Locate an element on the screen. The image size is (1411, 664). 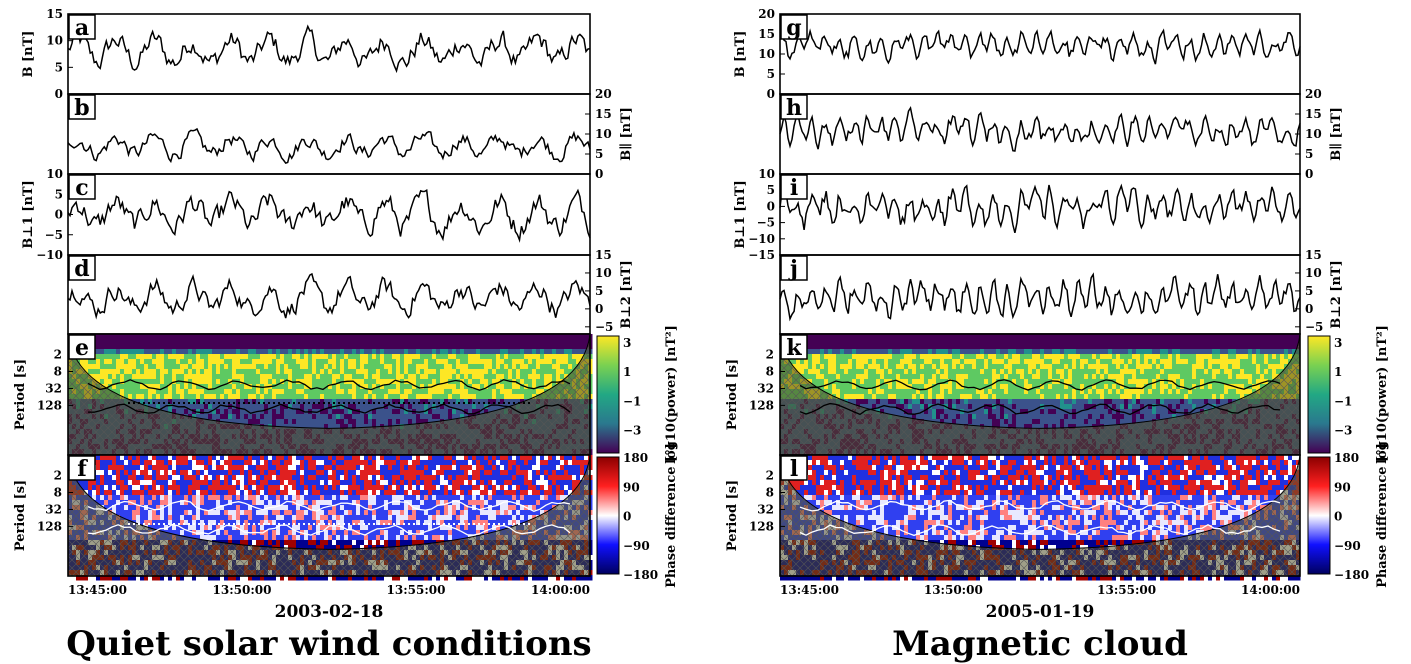
contour-line is located at coordinates (329, 385).